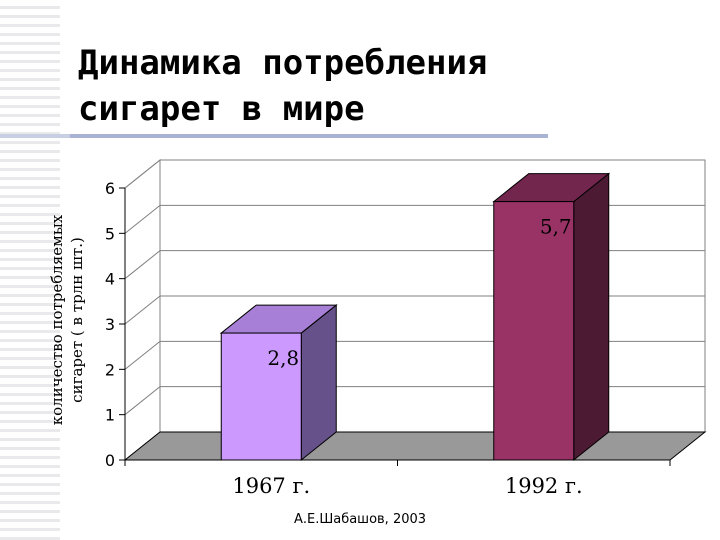 The width and height of the screenshot is (720, 540). What do you see at coordinates (358, 86) in the screenshot?
I see `slide-title: Динамика потребления сигарет в мире` at bounding box center [358, 86].